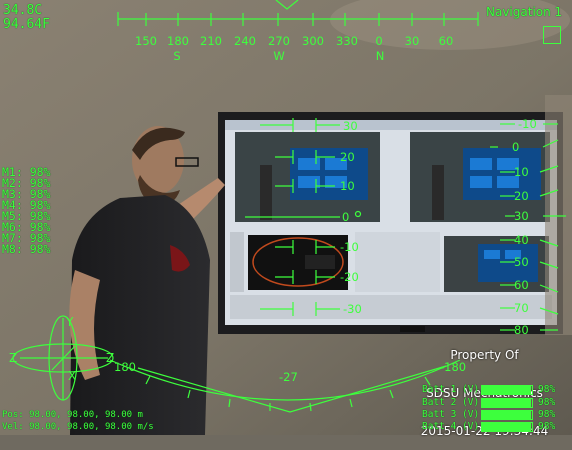 The width and height of the screenshot is (572, 450). I want to click on motor-status: M1: 98%, so click(26, 172).